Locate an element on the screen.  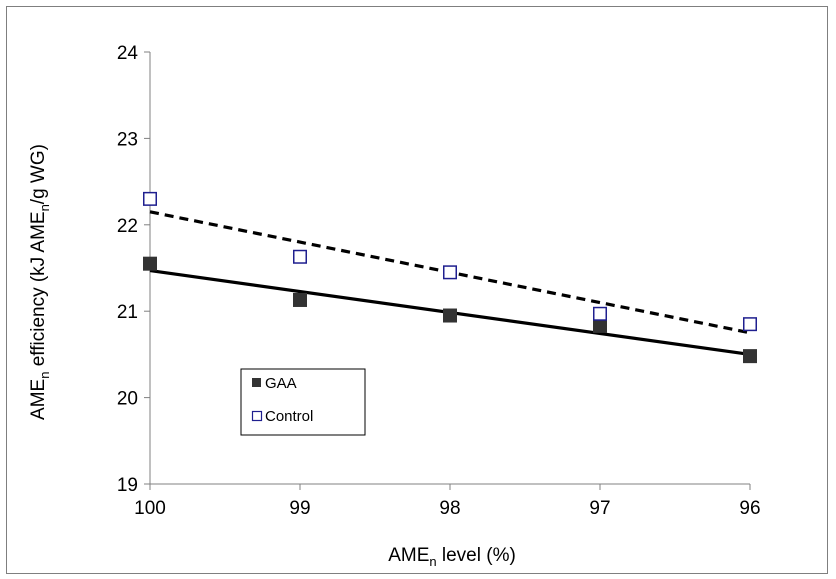
legend-box is located at coordinates (303, 402).